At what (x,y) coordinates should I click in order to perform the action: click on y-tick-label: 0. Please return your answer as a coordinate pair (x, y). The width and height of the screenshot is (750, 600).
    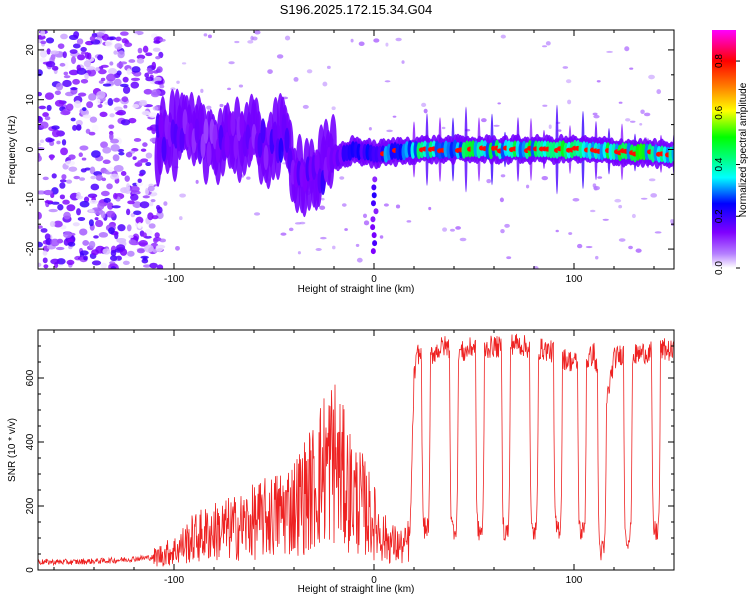
    Looking at the image, I should click on (30, 149).